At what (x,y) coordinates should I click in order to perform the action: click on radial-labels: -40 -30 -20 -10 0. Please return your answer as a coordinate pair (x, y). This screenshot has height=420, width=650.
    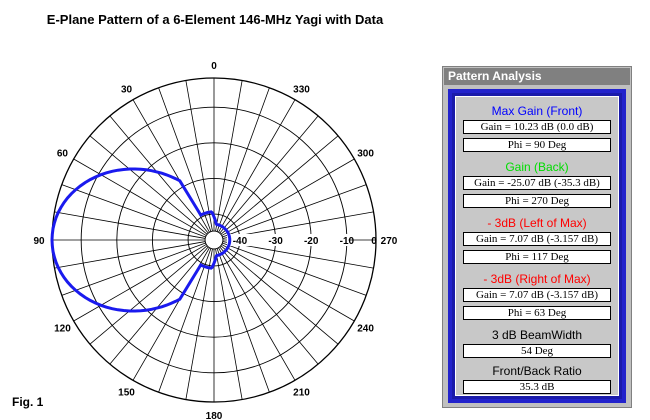
    Looking at the image, I should click on (301, 240).